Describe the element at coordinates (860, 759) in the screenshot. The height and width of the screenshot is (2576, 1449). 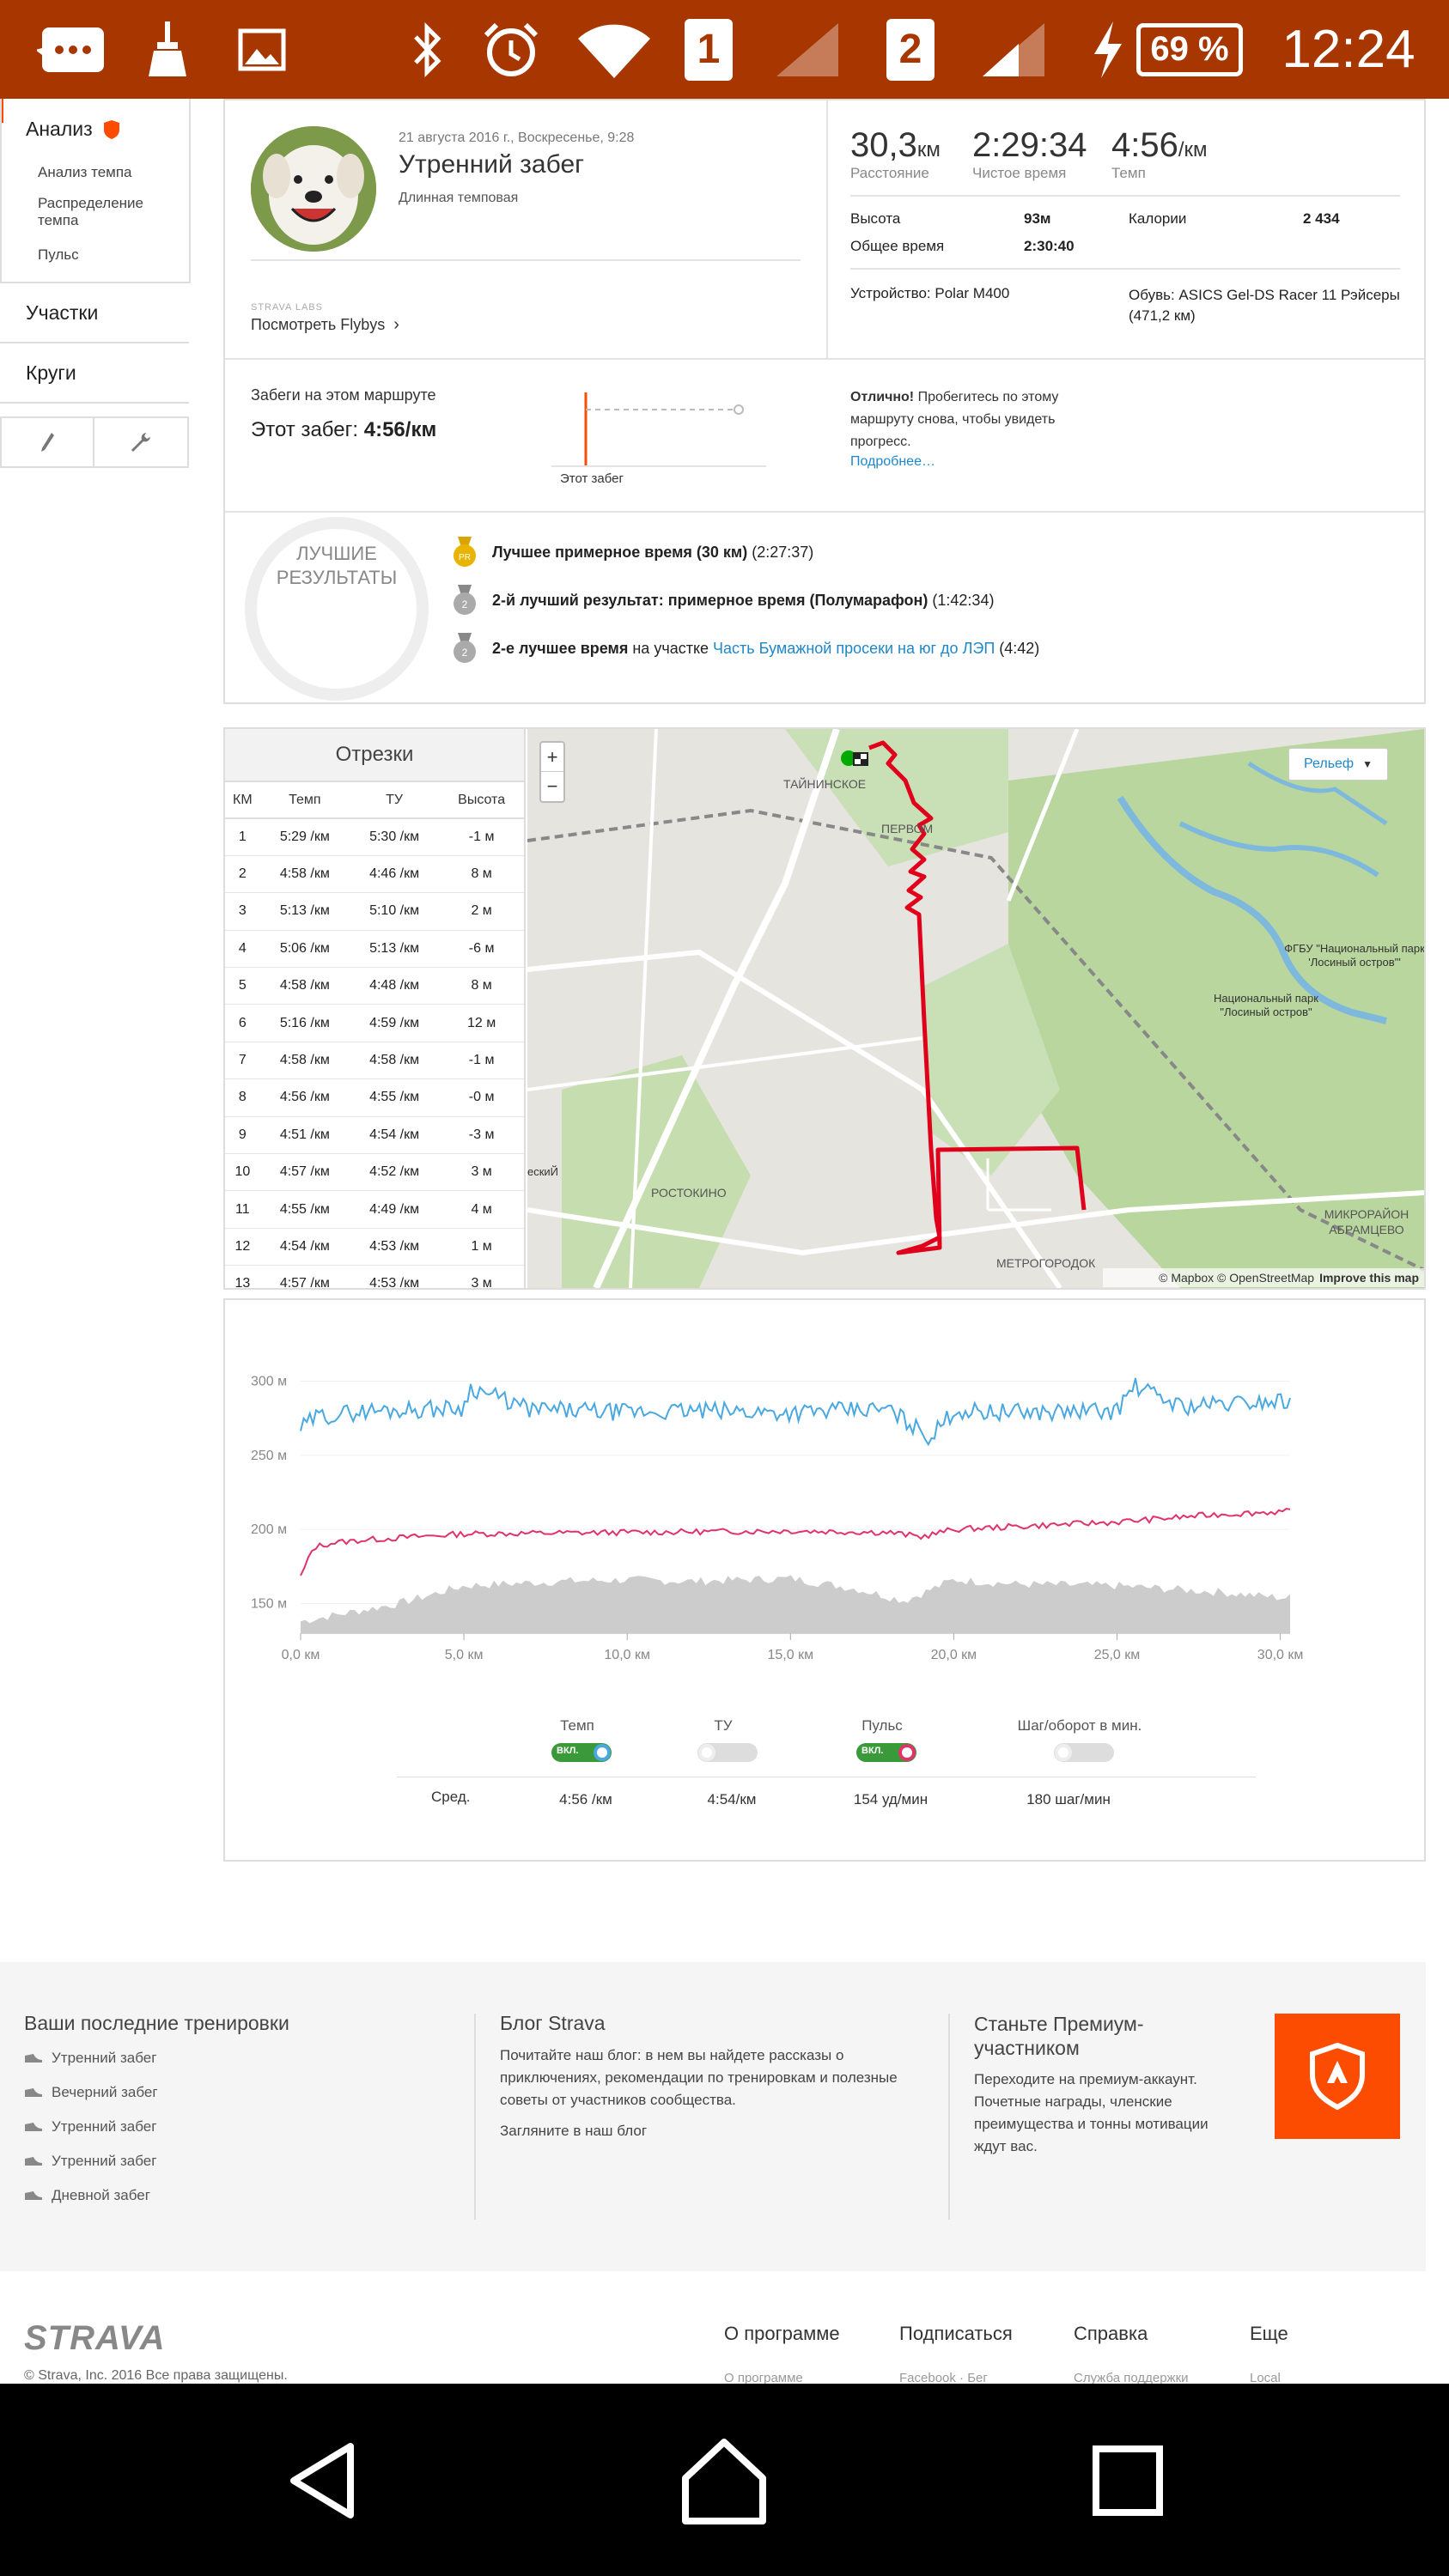
I see `finish-flag-icon` at that location.